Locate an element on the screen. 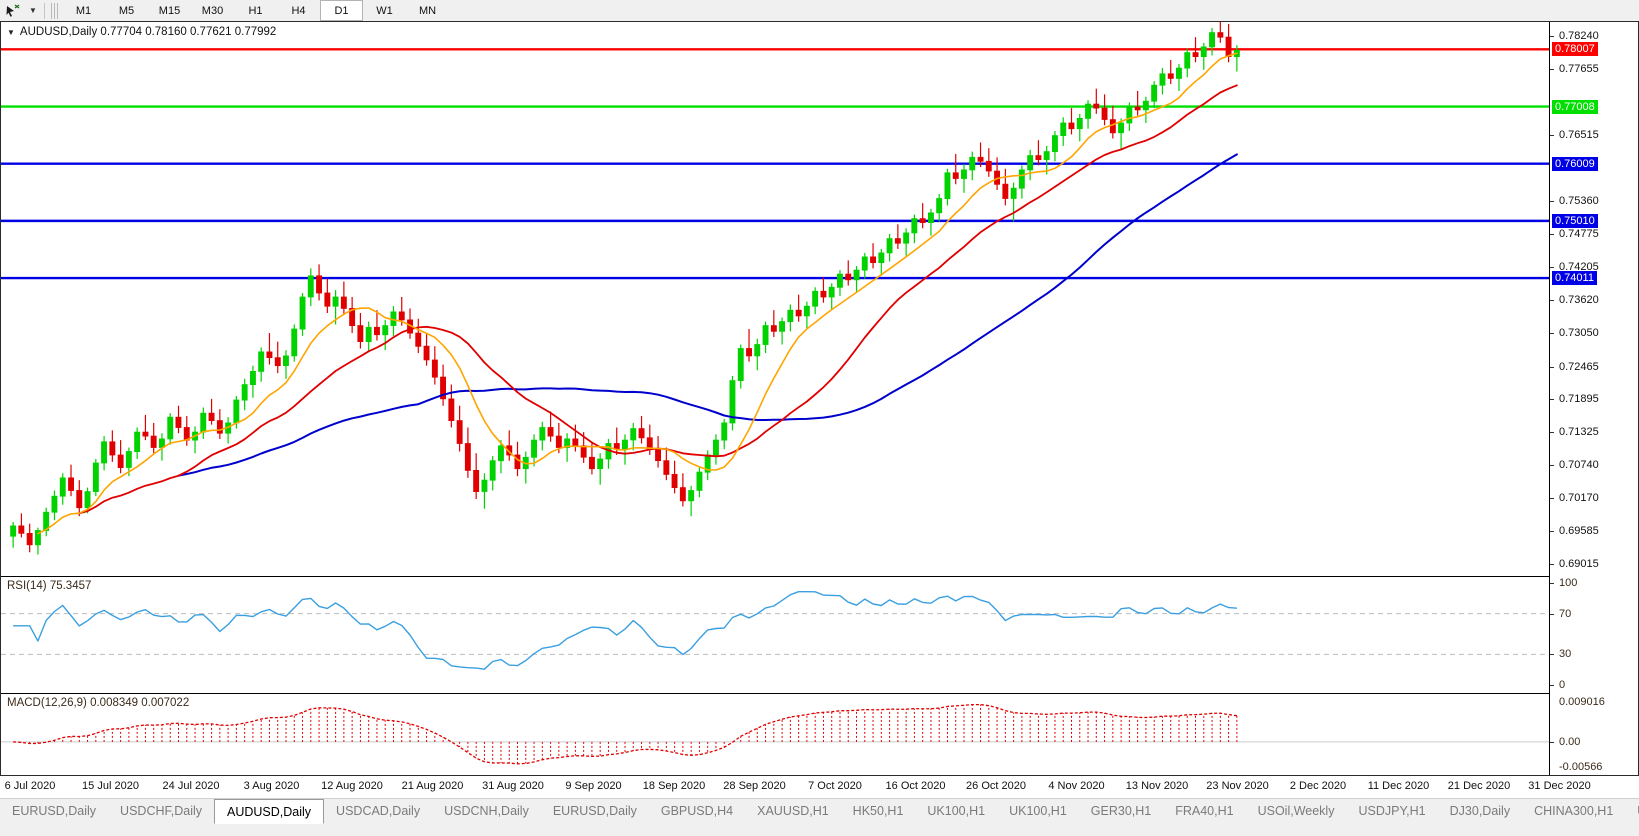 The height and width of the screenshot is (836, 1639). chart-tab-usdjpy-h1: USDJPY,H1 is located at coordinates (1392, 811).